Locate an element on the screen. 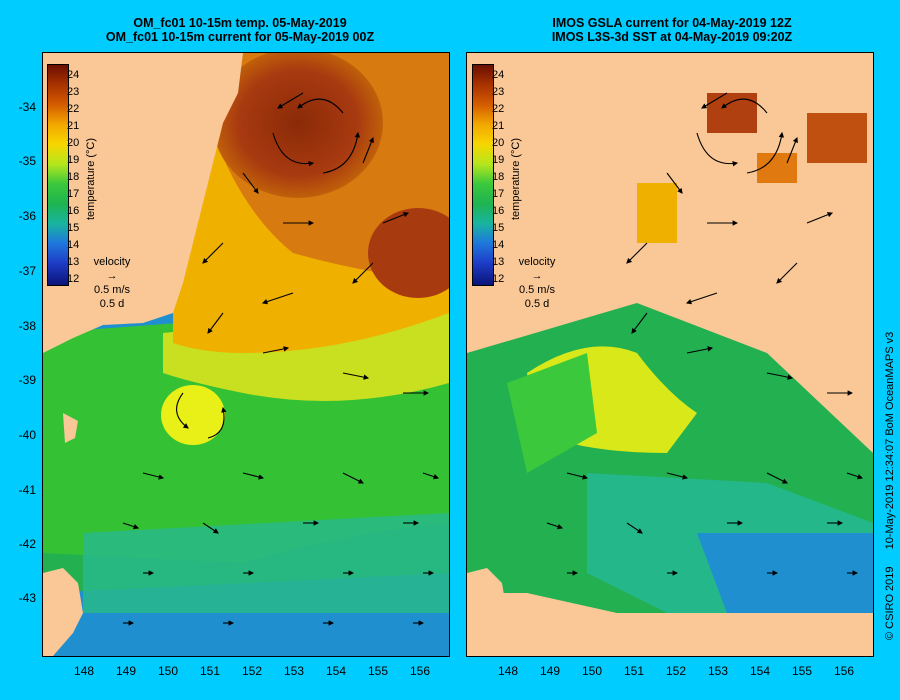 The image size is (900, 700). lat-tick: -40 is located at coordinates (27, 435).